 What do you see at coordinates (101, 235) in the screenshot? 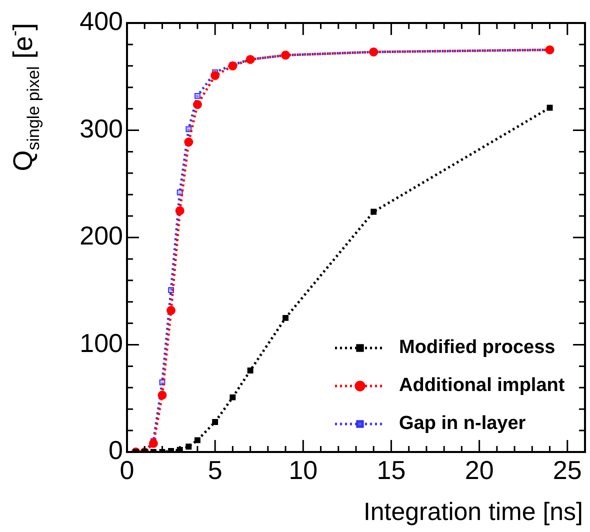
I see `y-tick-label: 200` at bounding box center [101, 235].